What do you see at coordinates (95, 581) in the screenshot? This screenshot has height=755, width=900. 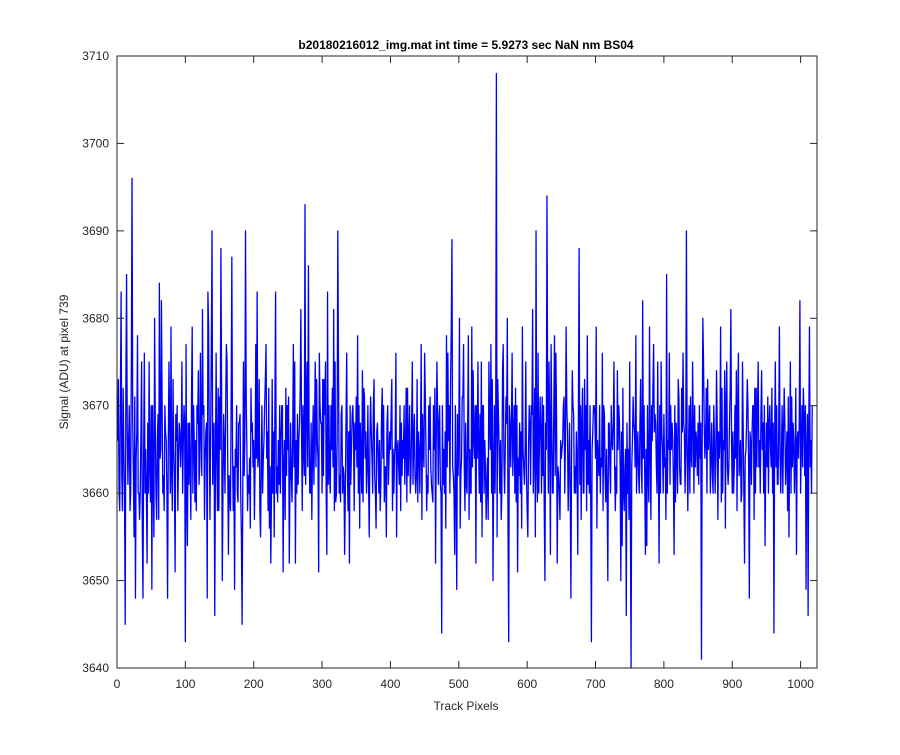 I see `y-tick-label: 3650` at bounding box center [95, 581].